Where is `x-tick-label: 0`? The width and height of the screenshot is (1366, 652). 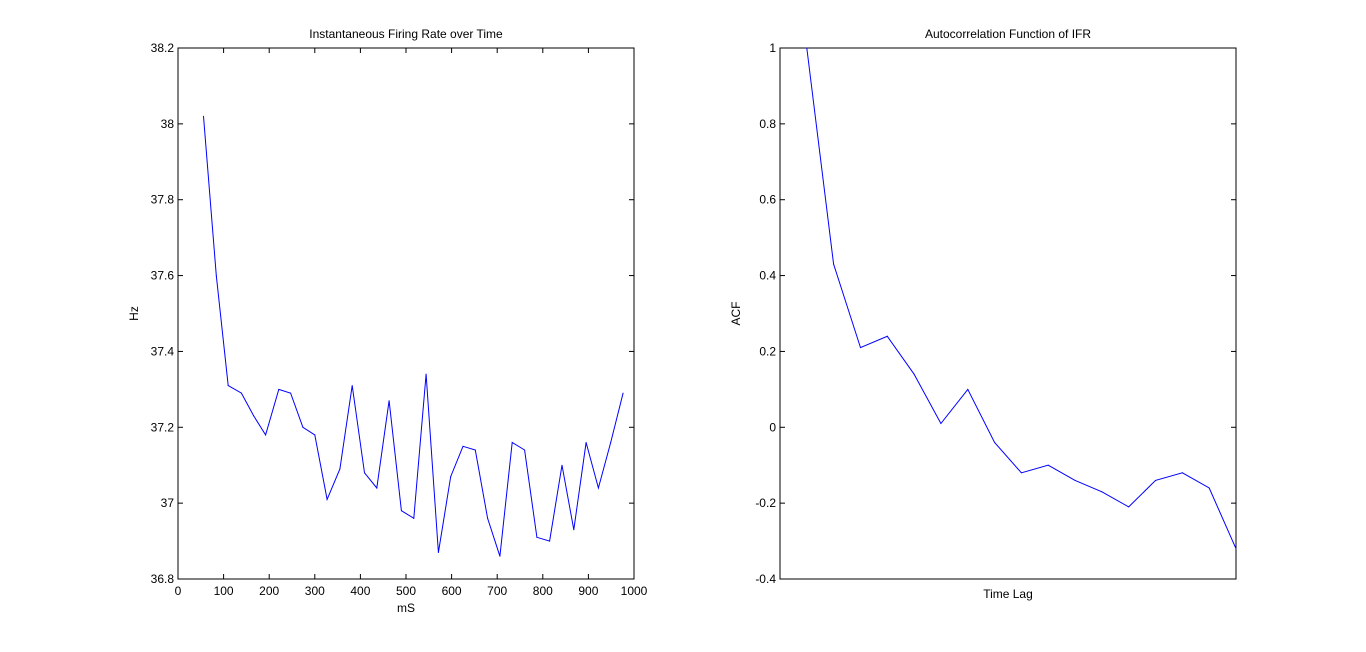 x-tick-label: 0 is located at coordinates (178, 591).